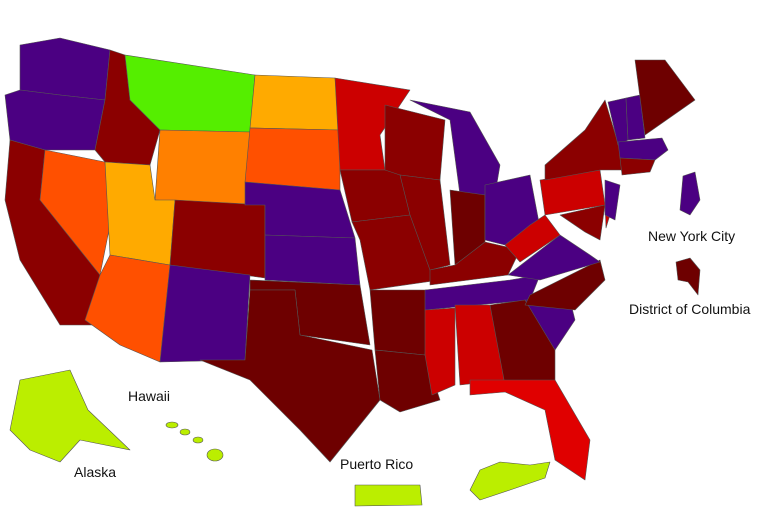 The height and width of the screenshot is (512, 768). What do you see at coordinates (295, 102) in the screenshot?
I see `region-north-dakota` at bounding box center [295, 102].